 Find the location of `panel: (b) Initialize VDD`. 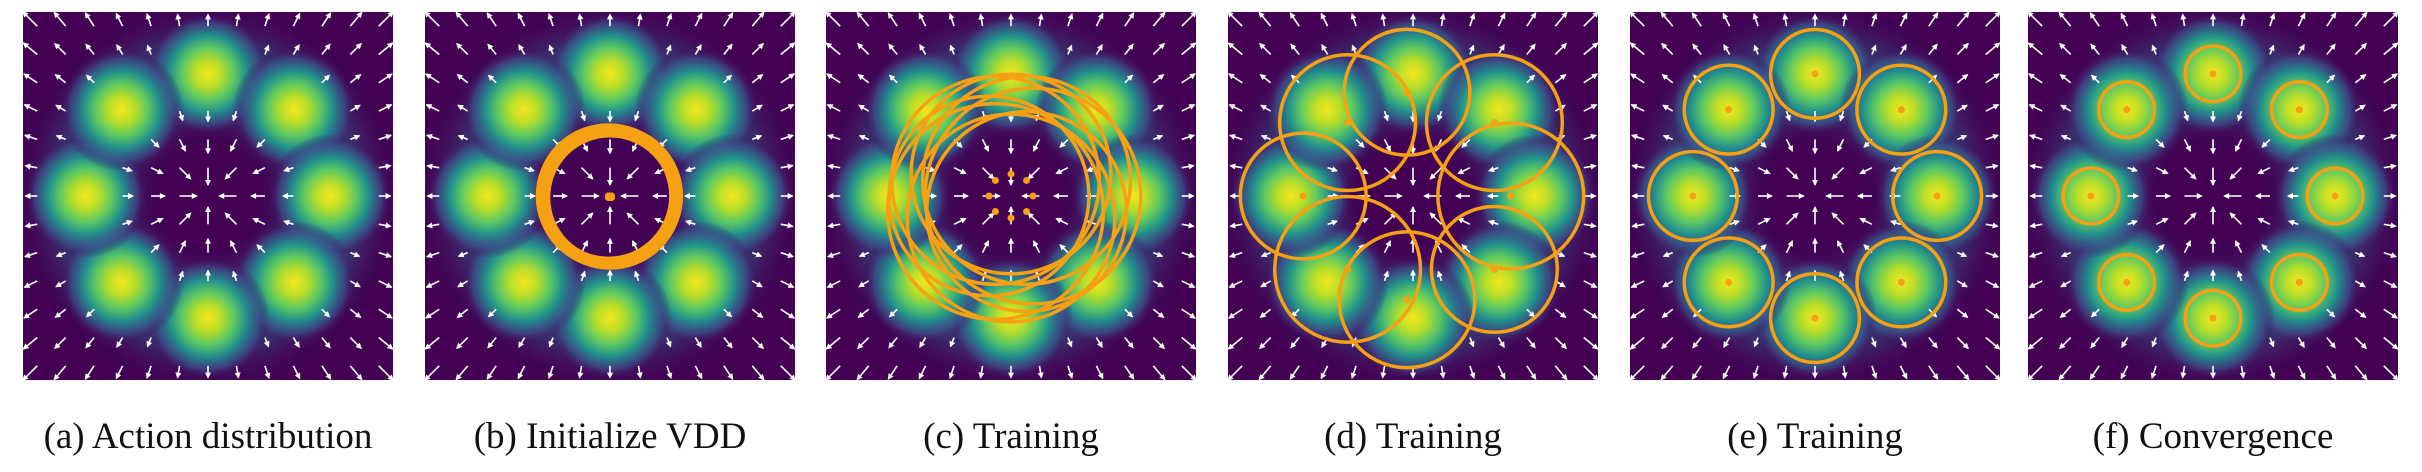

panel: (b) Initialize VDD is located at coordinates (610, 234).